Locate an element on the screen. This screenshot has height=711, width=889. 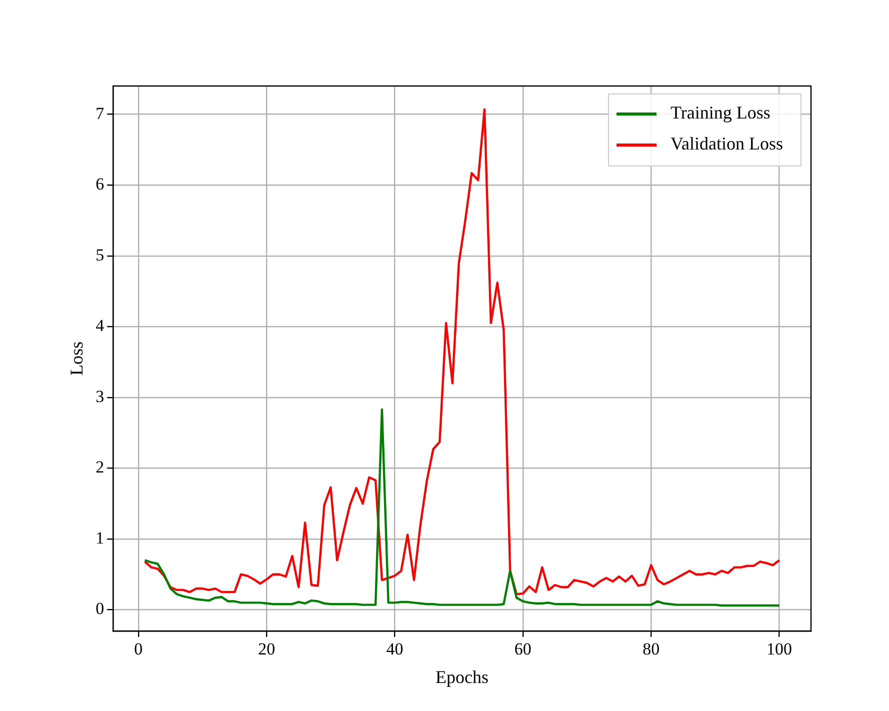
legend-label: Training Loss is located at coordinates (720, 112).